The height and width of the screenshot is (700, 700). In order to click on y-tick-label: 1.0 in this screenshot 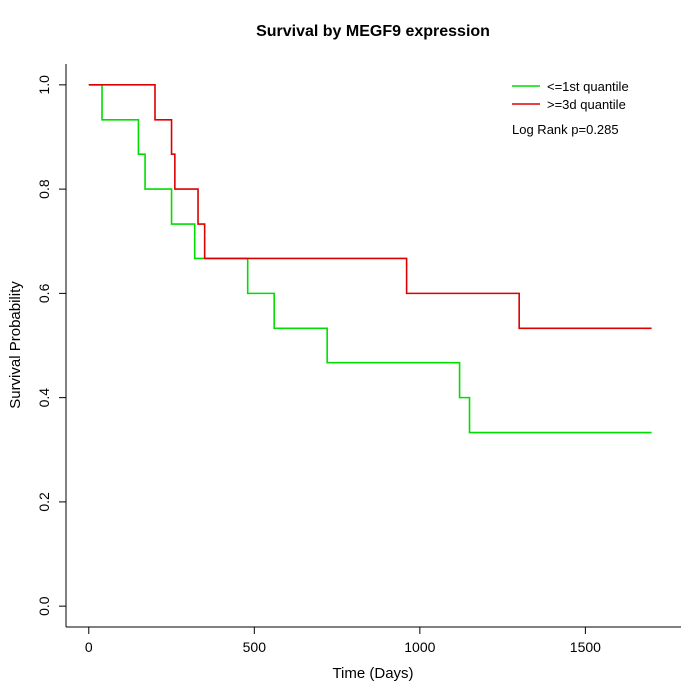, I will do `click(44, 85)`.